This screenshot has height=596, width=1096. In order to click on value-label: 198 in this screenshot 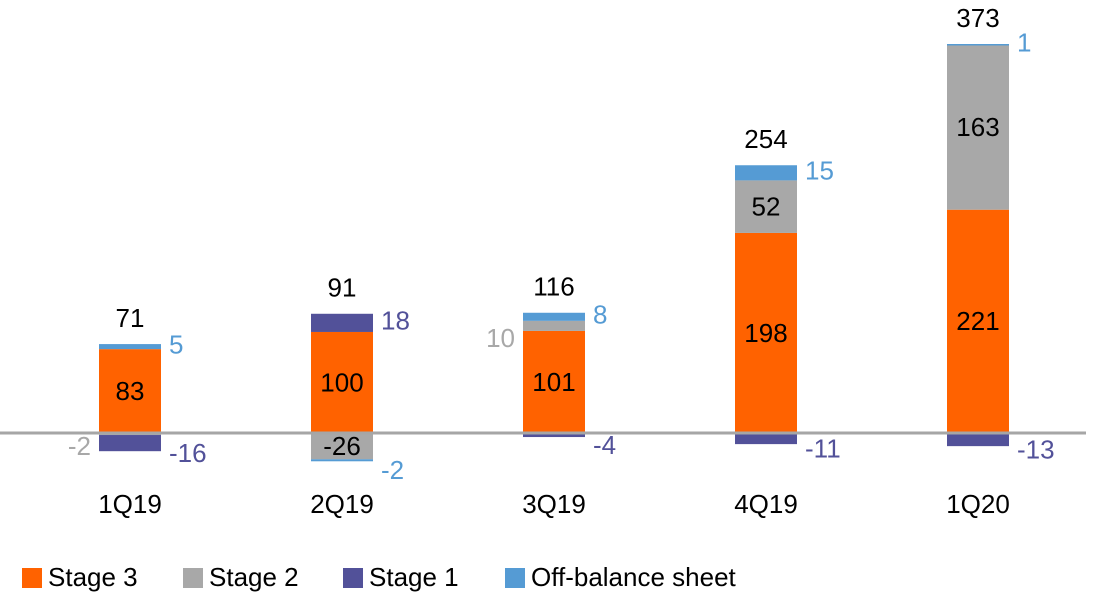, I will do `click(765, 333)`.